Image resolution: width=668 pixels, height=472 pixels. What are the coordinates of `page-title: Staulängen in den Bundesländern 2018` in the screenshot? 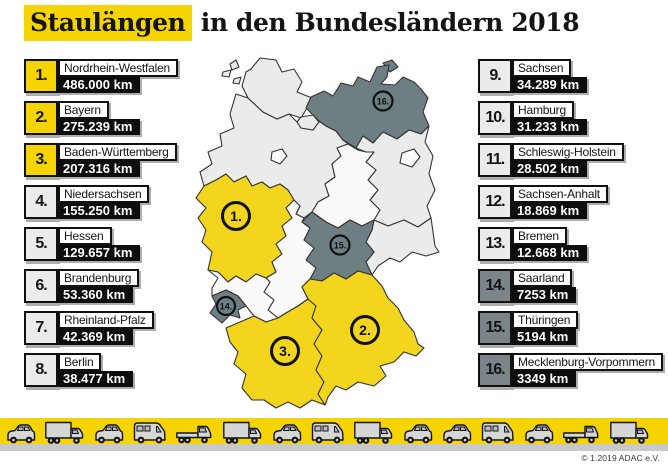 It's located at (302, 23).